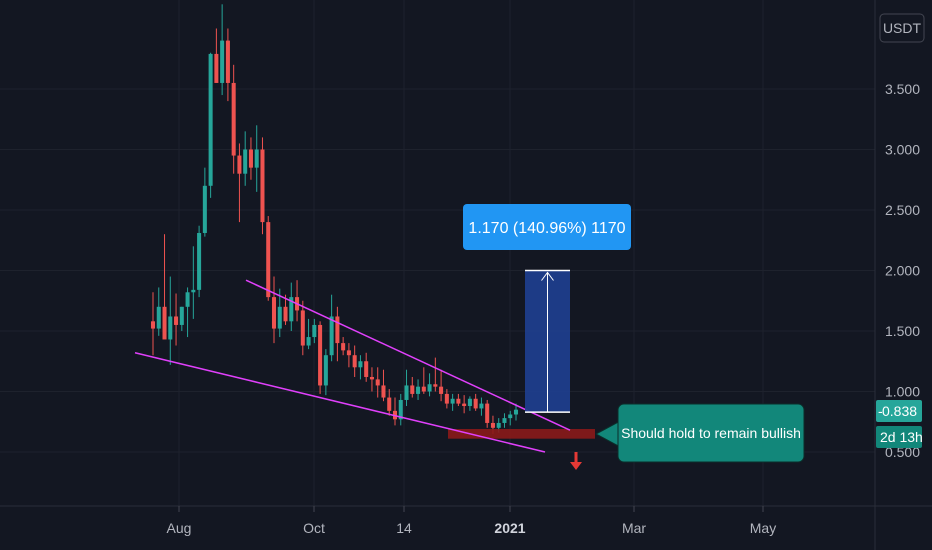  I want to click on currency-label: USDT, so click(902, 28).